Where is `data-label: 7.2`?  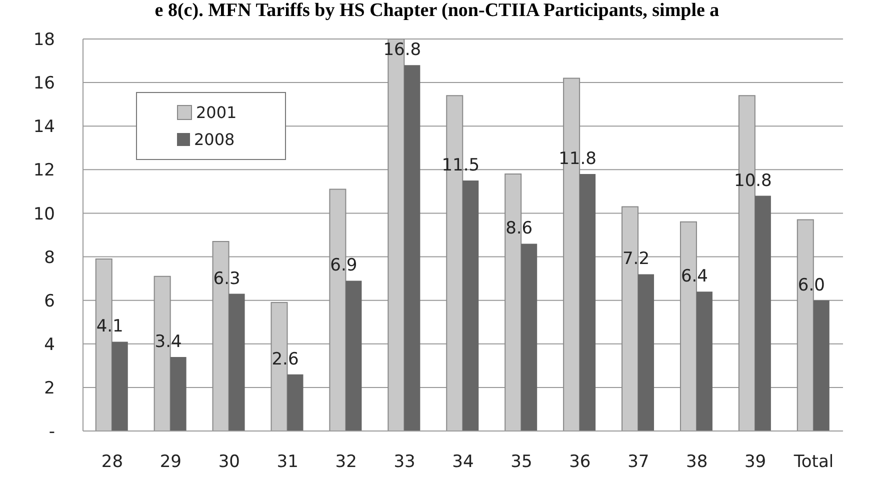
data-label: 7.2 is located at coordinates (636, 259).